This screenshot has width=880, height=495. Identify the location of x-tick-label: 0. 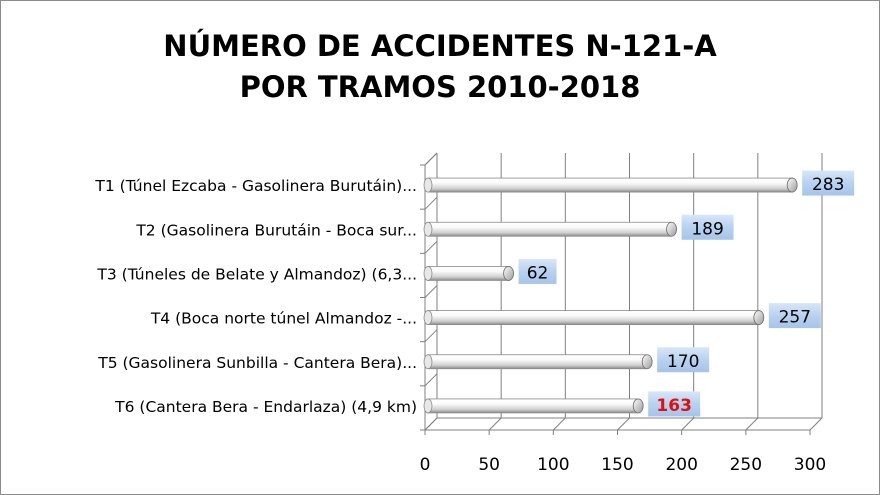
(425, 465).